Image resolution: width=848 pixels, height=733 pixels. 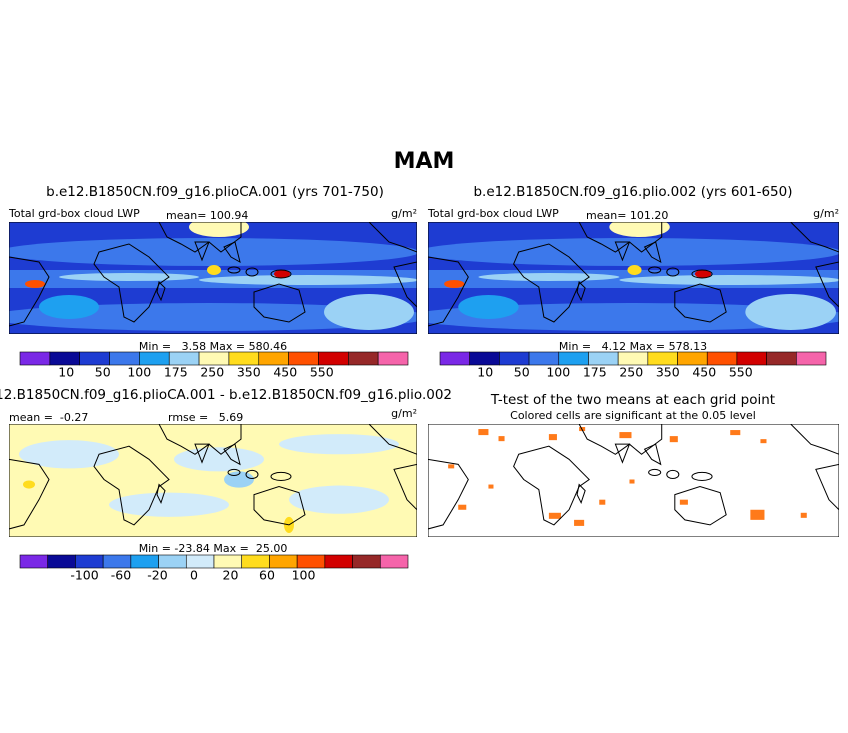 What do you see at coordinates (213, 346) in the screenshot?
I see `min-max: Min = 3.58 Max = 580.46` at bounding box center [213, 346].